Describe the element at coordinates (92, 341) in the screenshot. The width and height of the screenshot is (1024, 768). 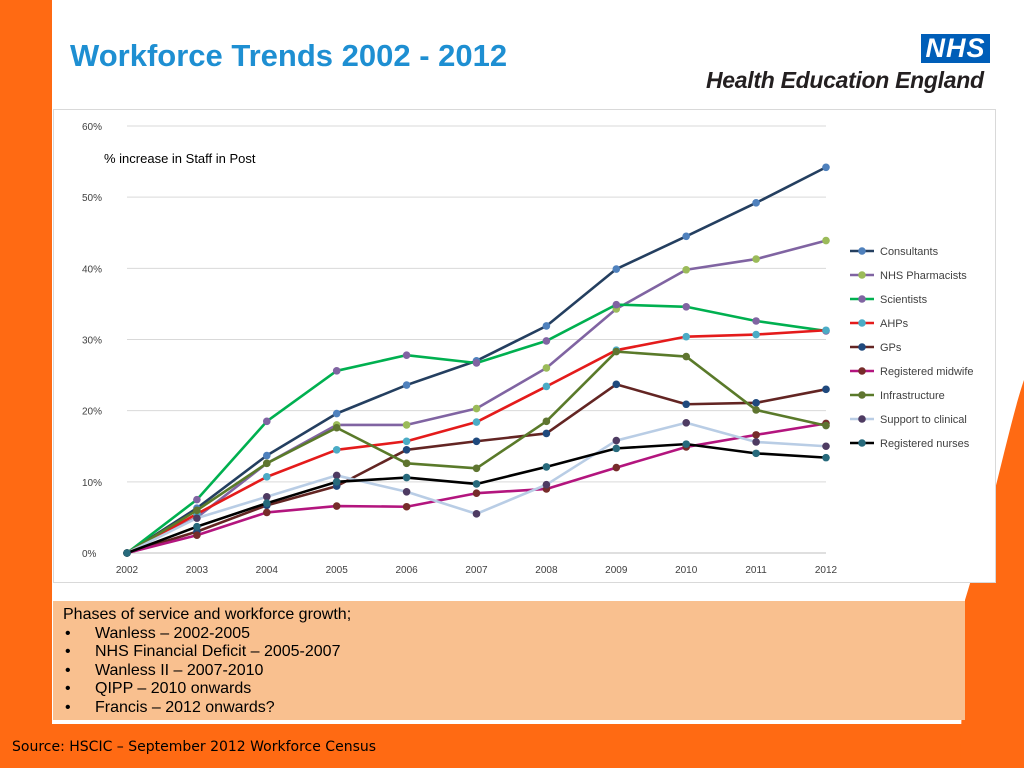
I see `y-tick-label: 30%` at that location.